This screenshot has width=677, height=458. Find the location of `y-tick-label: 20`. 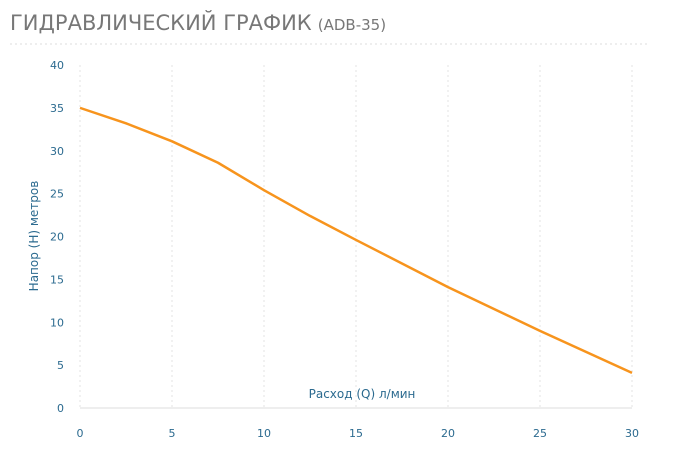

y-tick-label: 20 is located at coordinates (57, 237).